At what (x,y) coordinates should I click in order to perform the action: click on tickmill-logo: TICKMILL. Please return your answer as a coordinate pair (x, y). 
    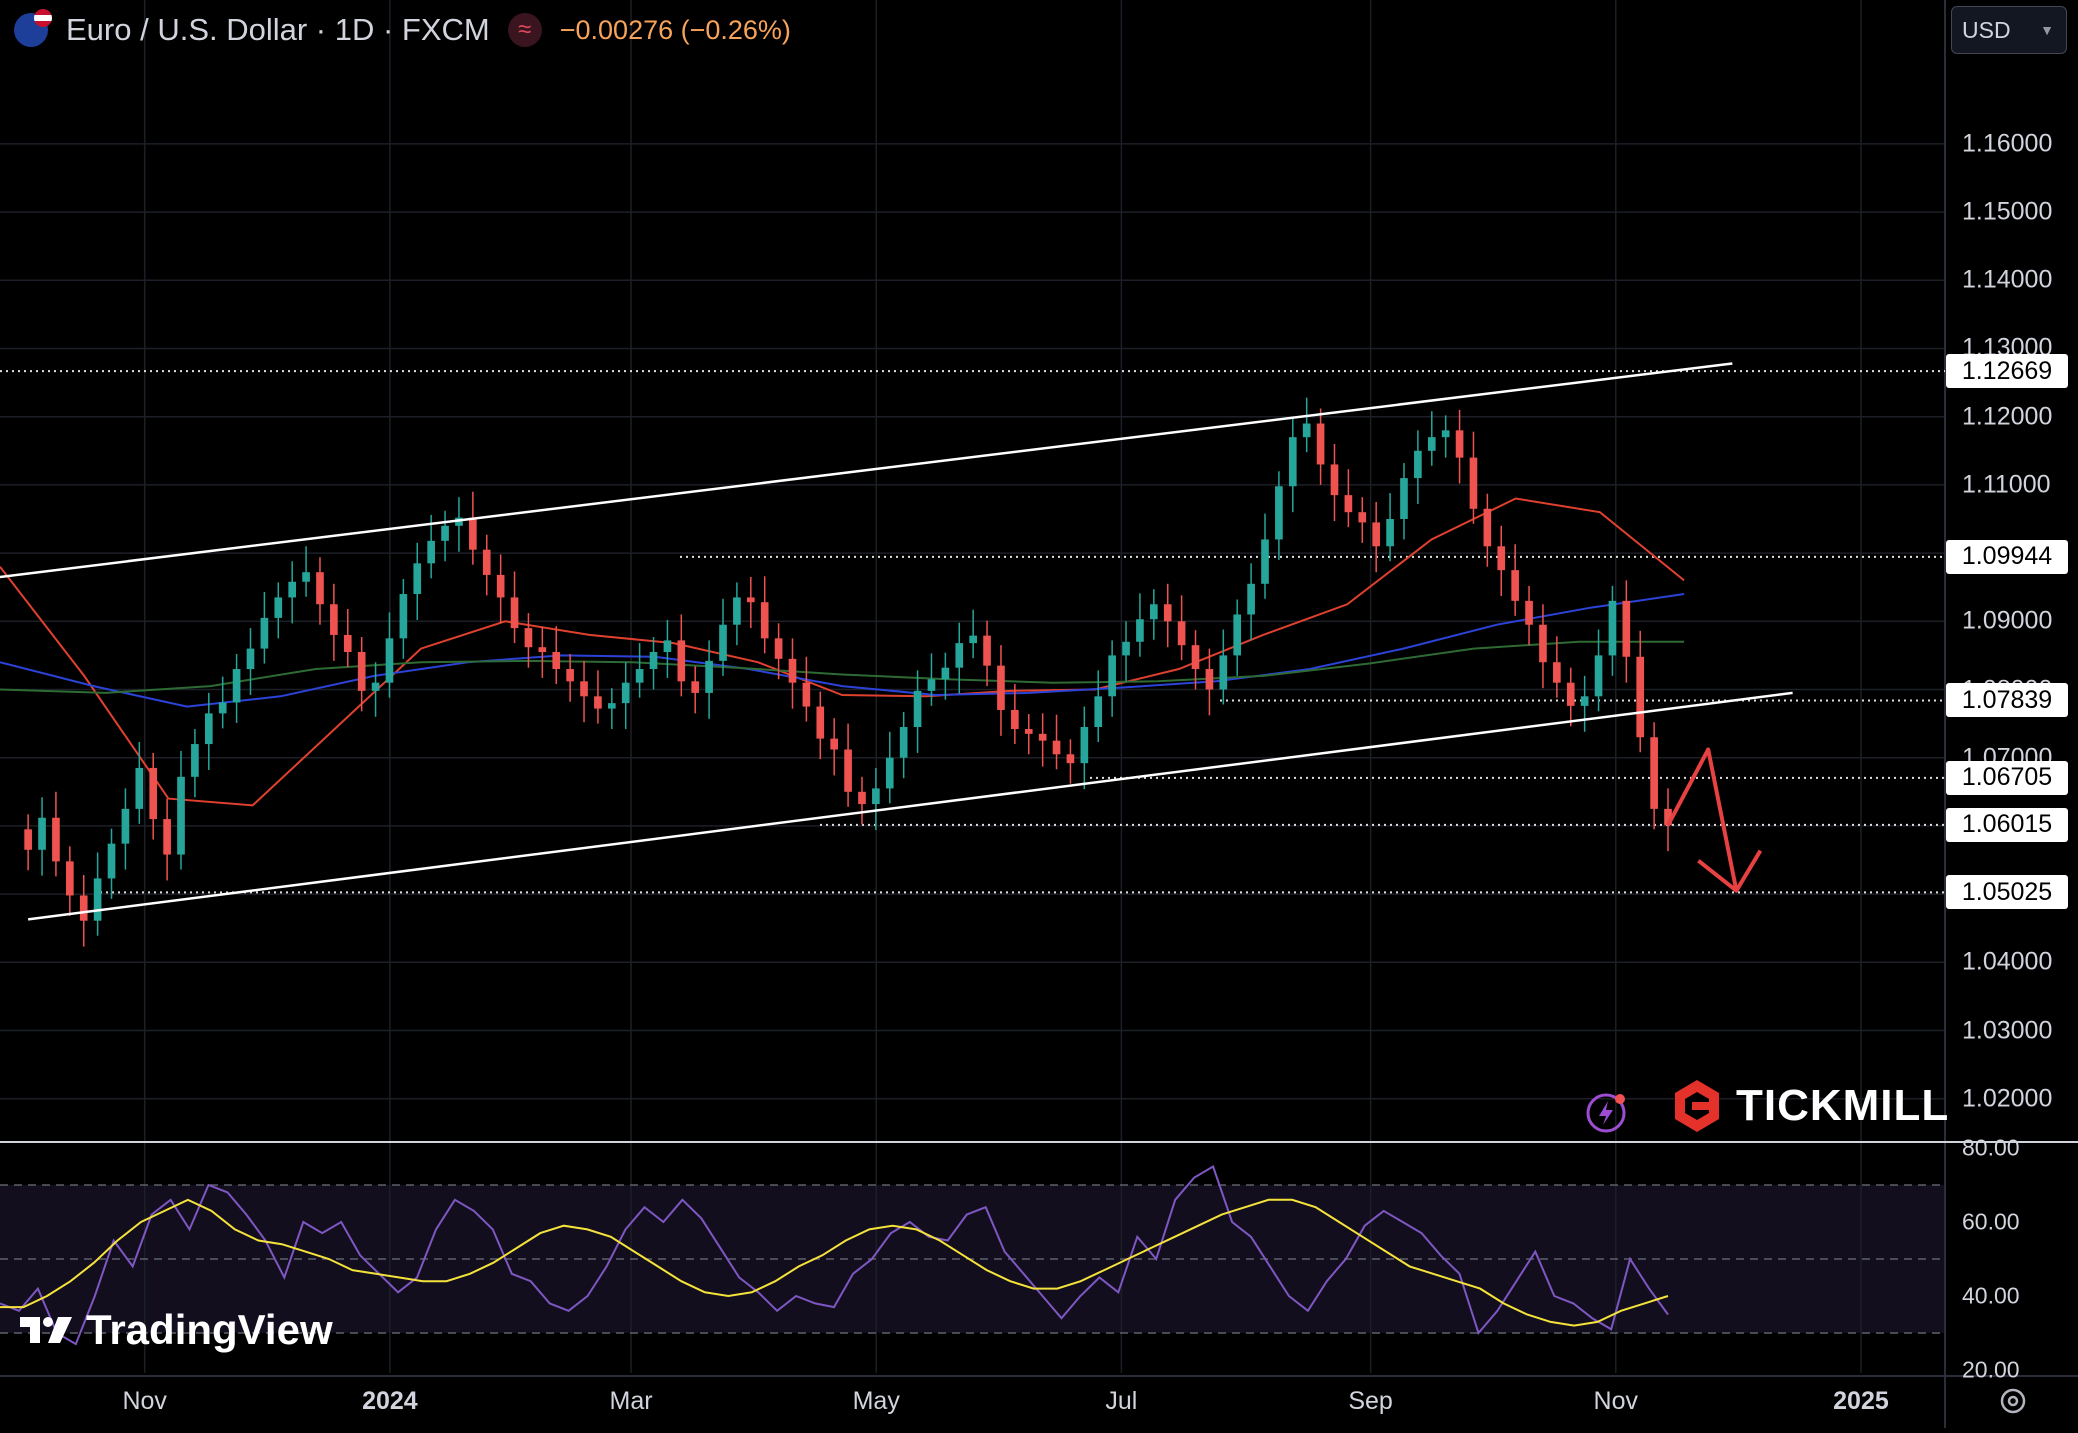
    Looking at the image, I should click on (1810, 1106).